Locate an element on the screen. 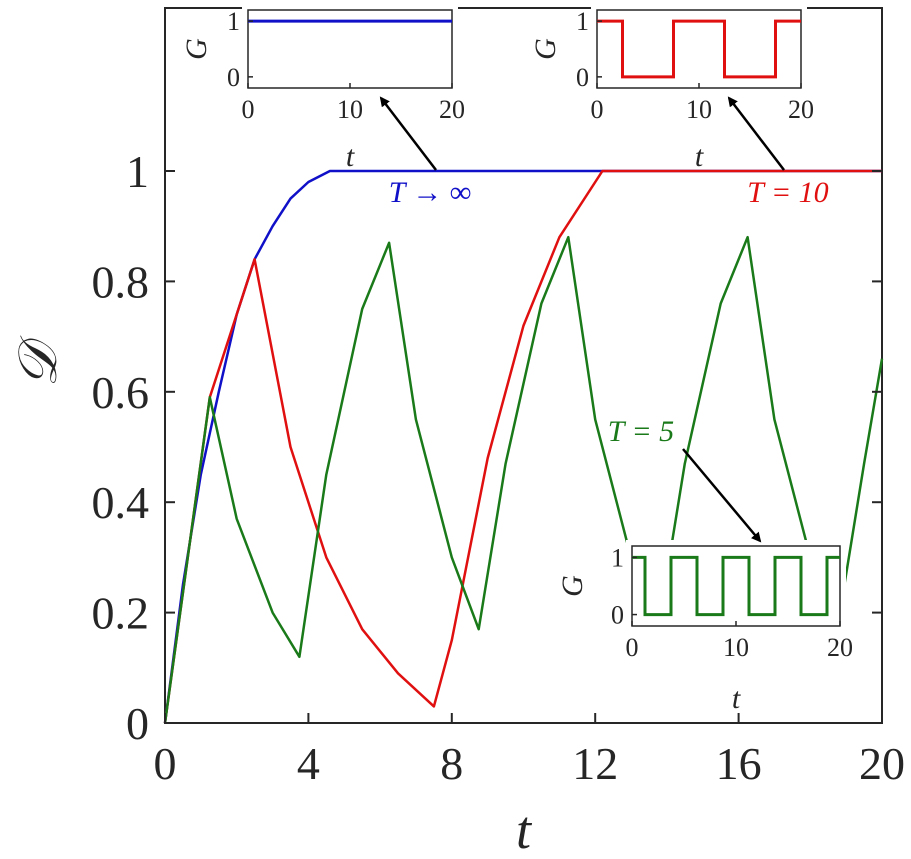  inset-green-plot: 0 10 20 0 1 t G is located at coordinates (704, 627).